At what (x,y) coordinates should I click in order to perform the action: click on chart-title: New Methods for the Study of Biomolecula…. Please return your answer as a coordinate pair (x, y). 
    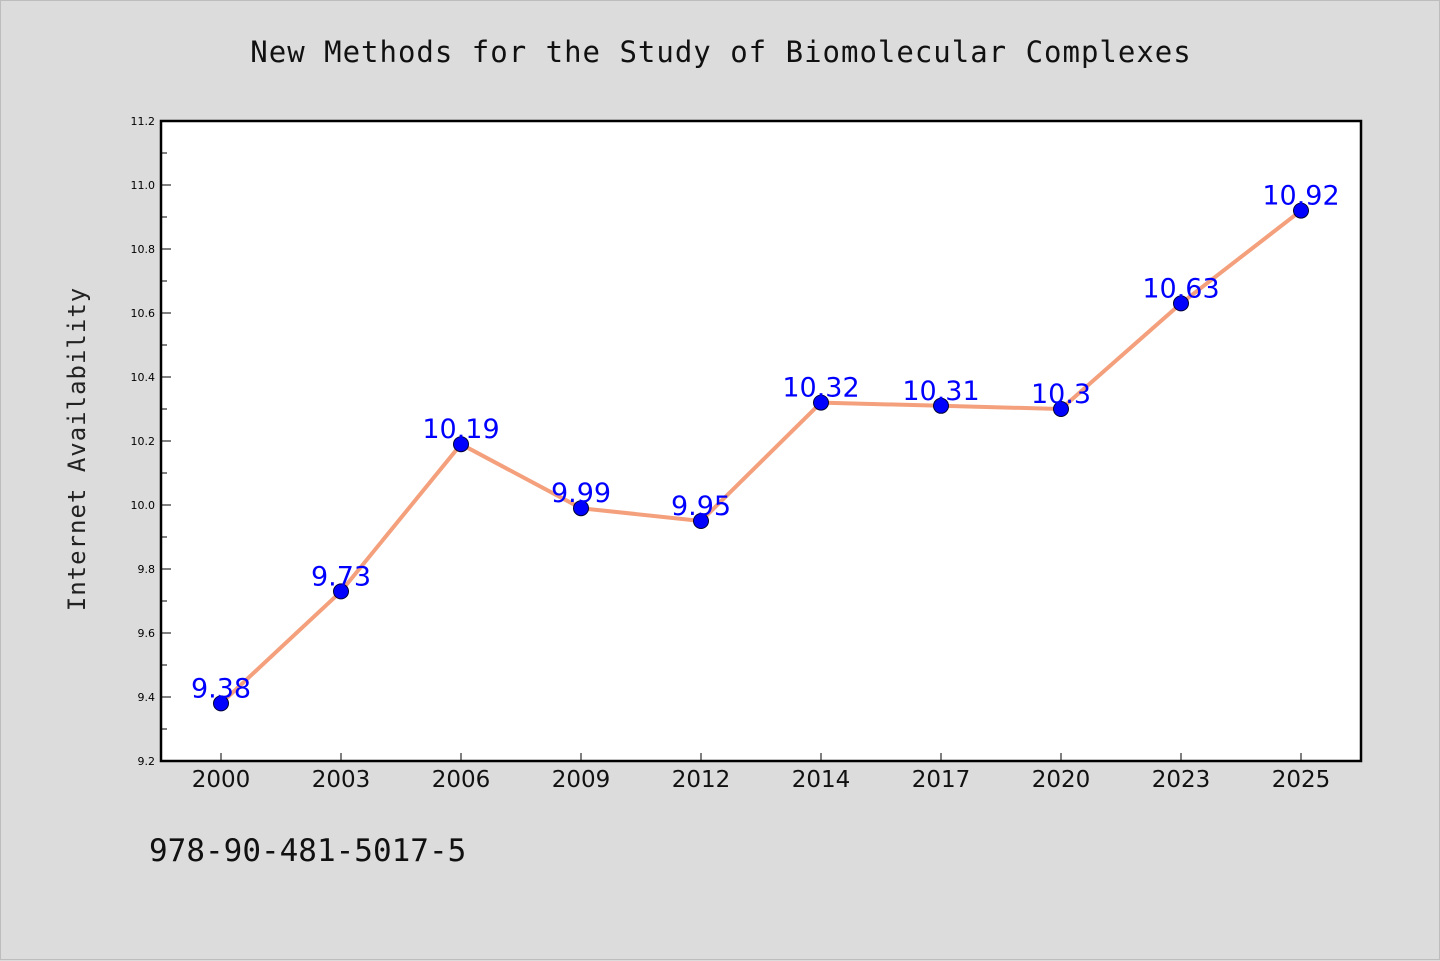
    Looking at the image, I should click on (721, 52).